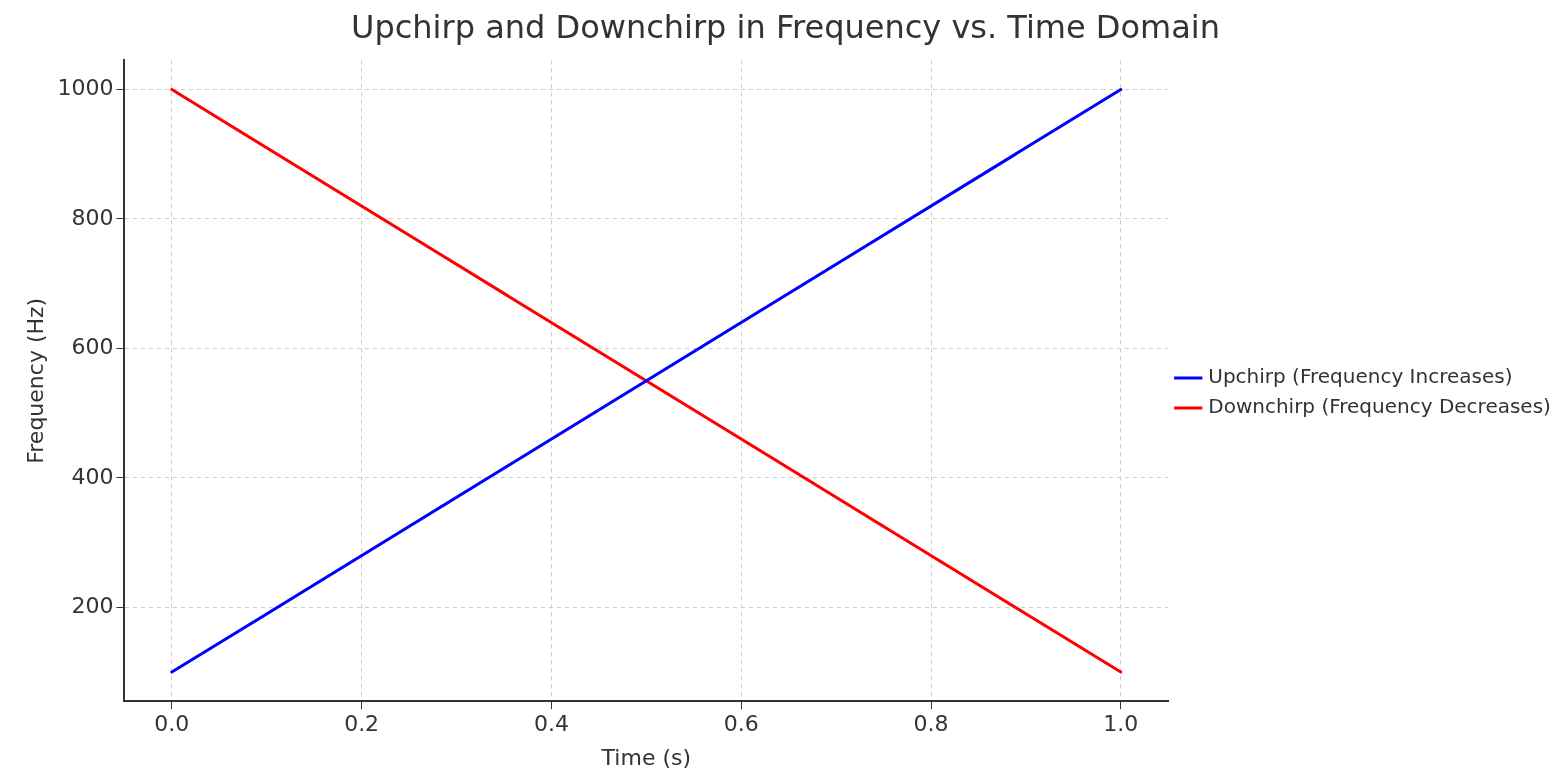 This screenshot has width=1561, height=781. What do you see at coordinates (92, 217) in the screenshot?
I see `y-tick-label: 800` at bounding box center [92, 217].